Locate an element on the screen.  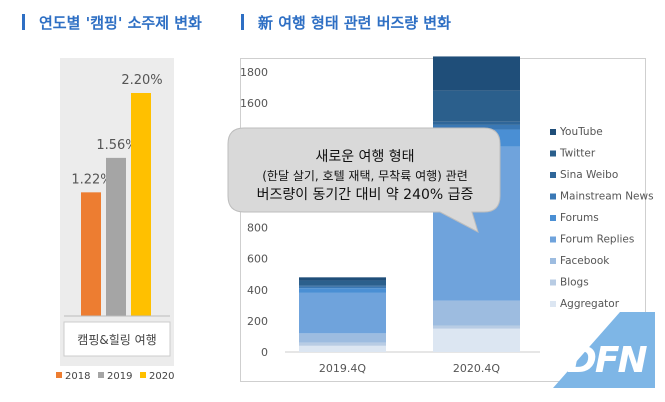
bar-2018 is located at coordinates (91, 254).